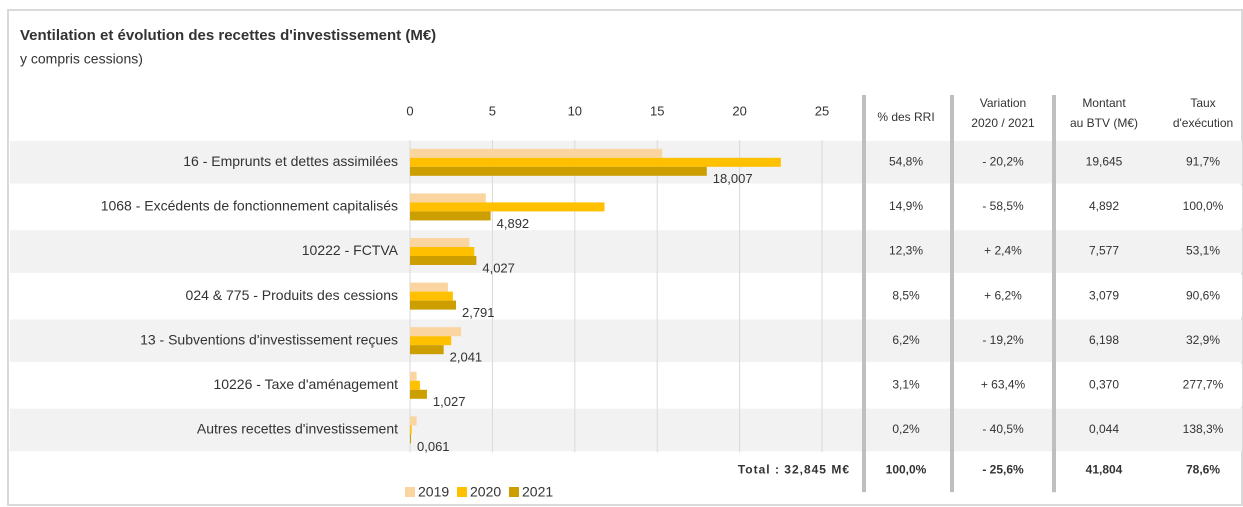 The width and height of the screenshot is (1243, 507). What do you see at coordinates (290, 161) in the screenshot?
I see `category-label: 16 - Emprunts et dettes assimilées` at bounding box center [290, 161].